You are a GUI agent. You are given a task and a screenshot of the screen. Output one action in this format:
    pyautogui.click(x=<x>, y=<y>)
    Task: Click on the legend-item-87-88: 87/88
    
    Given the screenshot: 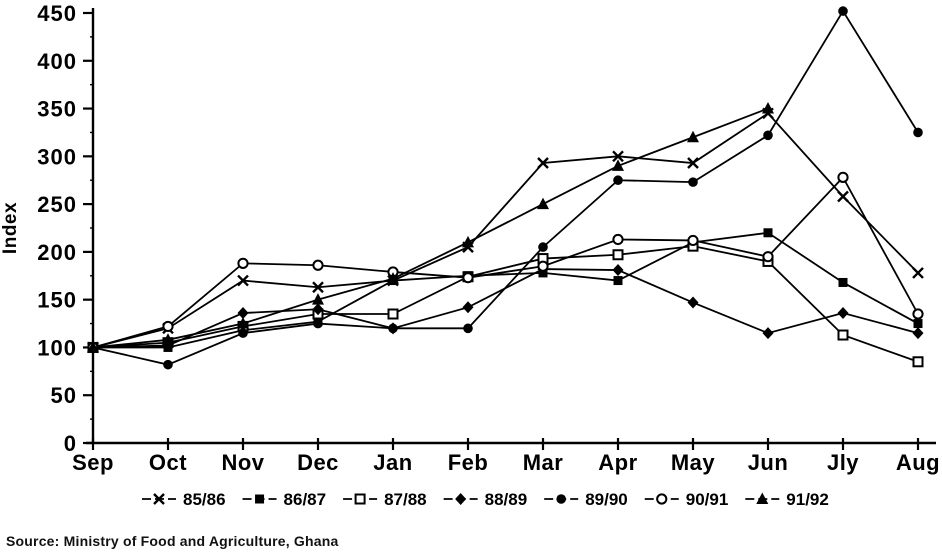 What is the action you would take?
    pyautogui.click(x=385, y=499)
    